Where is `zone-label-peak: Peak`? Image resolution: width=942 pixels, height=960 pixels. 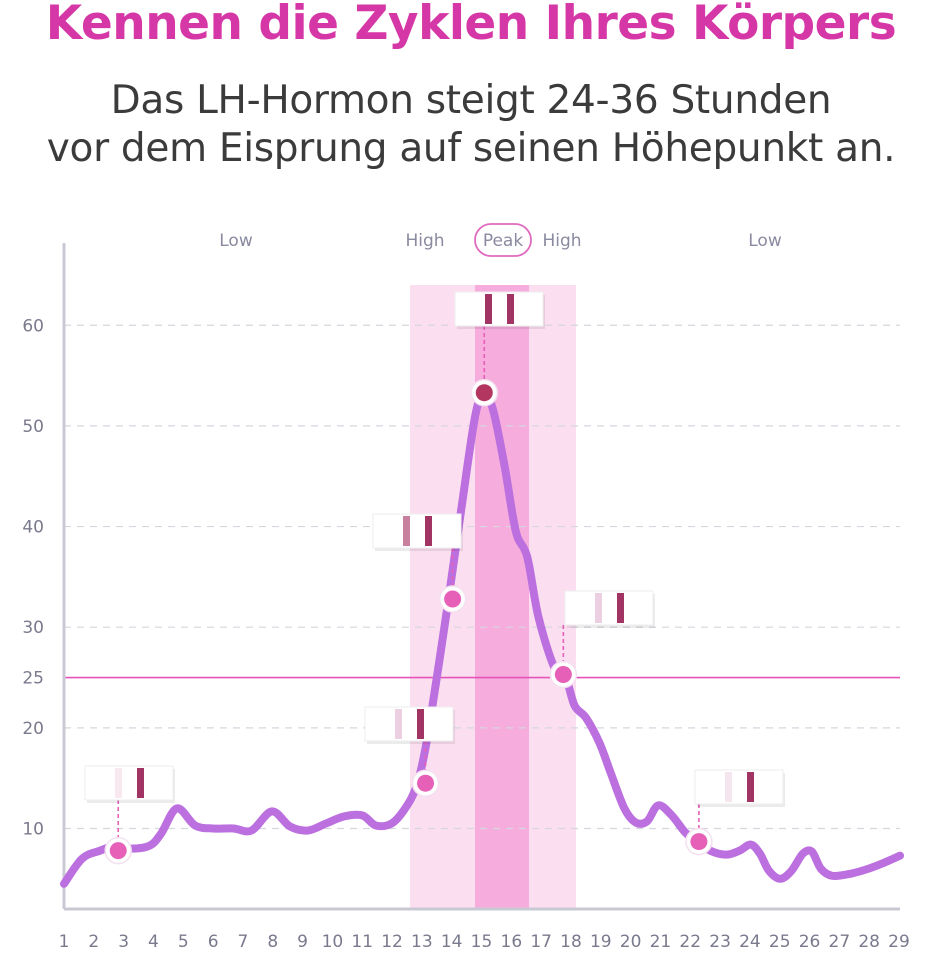
zone-label-peak: Peak is located at coordinates (503, 241).